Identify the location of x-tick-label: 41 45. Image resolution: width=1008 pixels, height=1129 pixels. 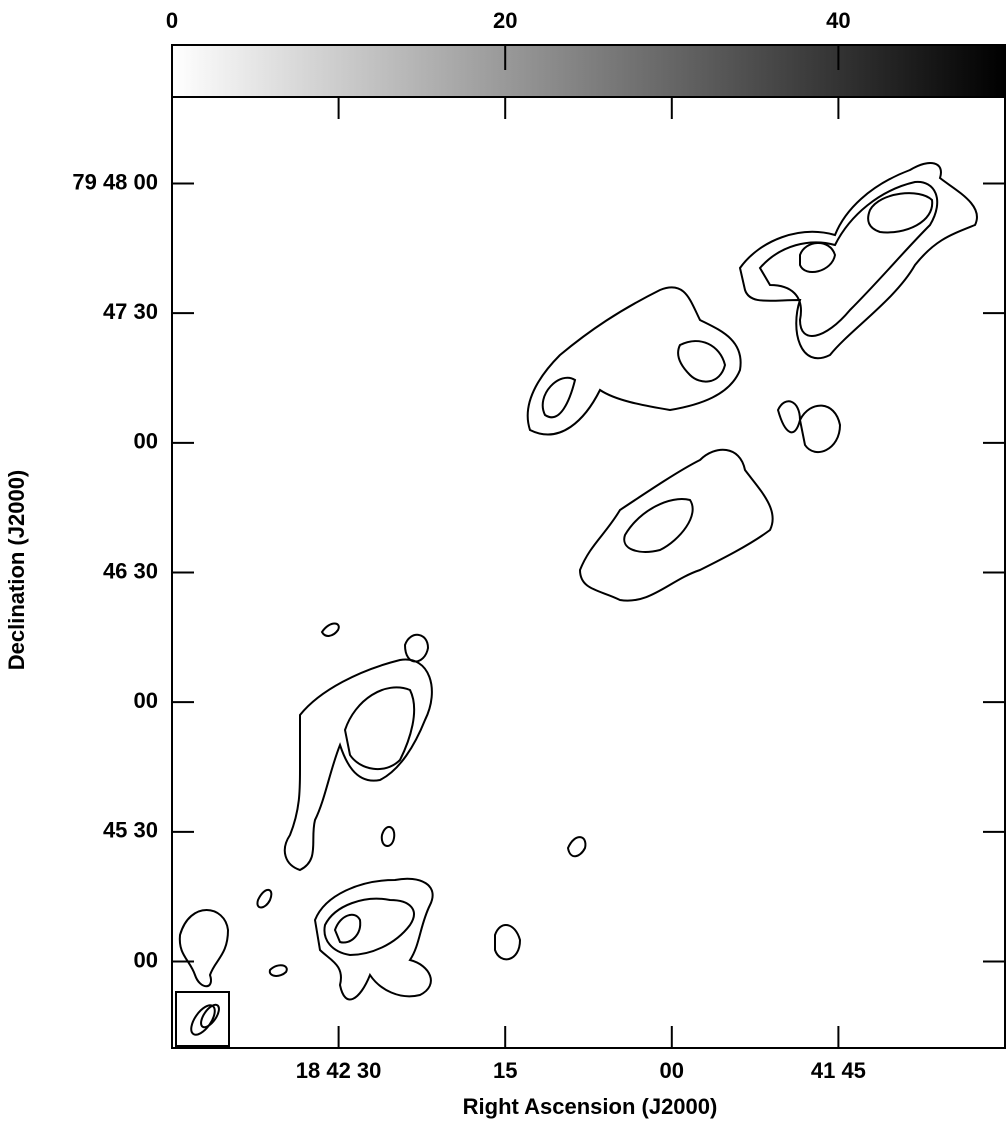
(838, 1070).